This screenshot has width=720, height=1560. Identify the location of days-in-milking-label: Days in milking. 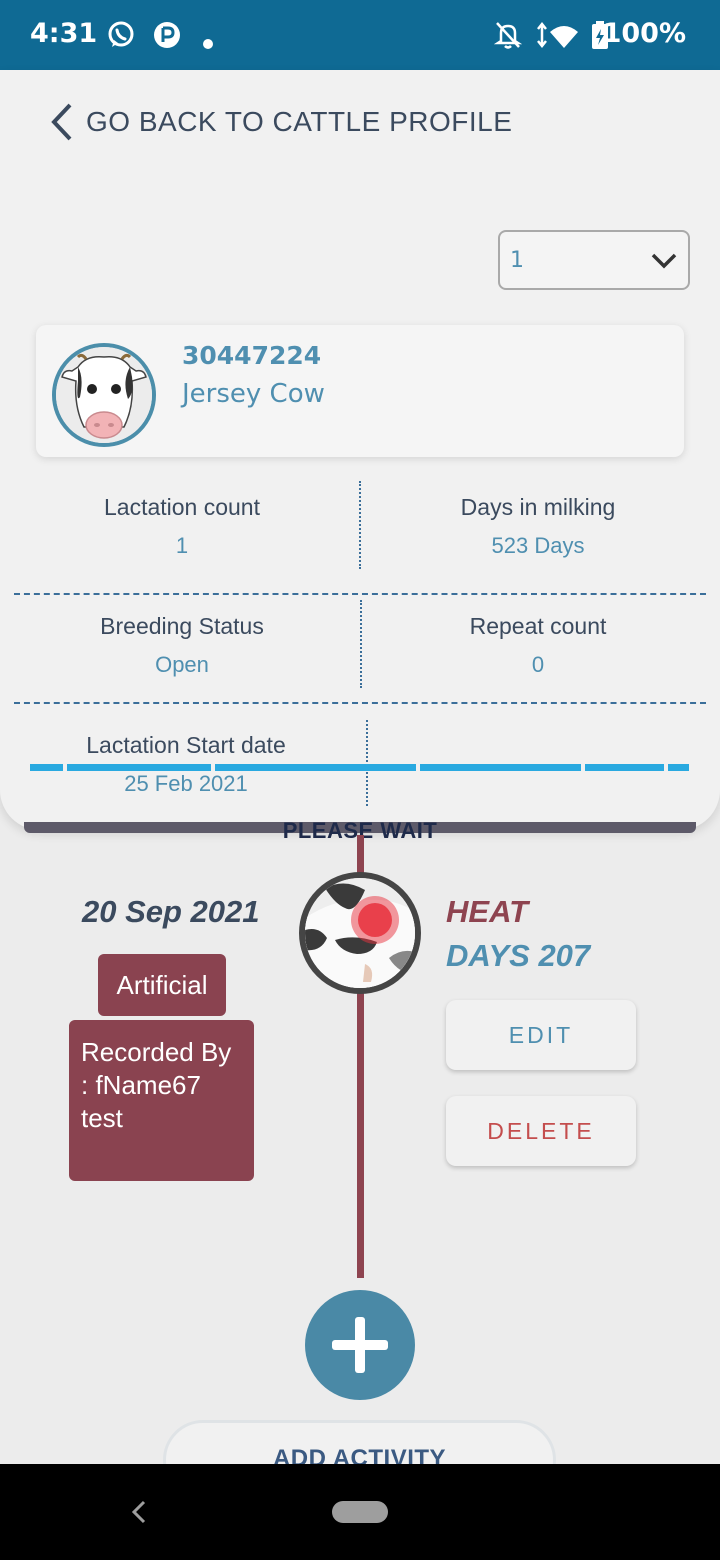
(538, 507).